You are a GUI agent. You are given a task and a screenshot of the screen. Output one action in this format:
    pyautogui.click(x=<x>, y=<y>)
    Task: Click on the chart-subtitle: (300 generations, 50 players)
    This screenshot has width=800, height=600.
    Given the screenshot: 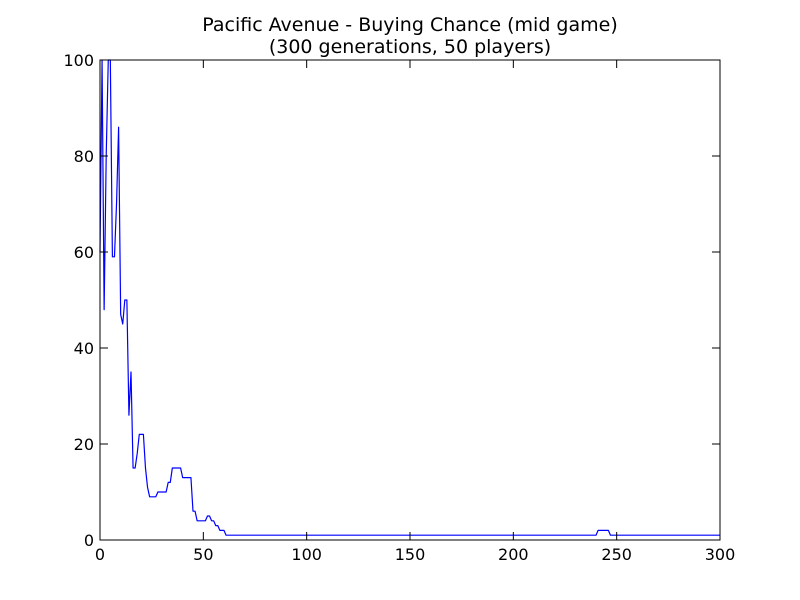 What is the action you would take?
    pyautogui.click(x=410, y=47)
    